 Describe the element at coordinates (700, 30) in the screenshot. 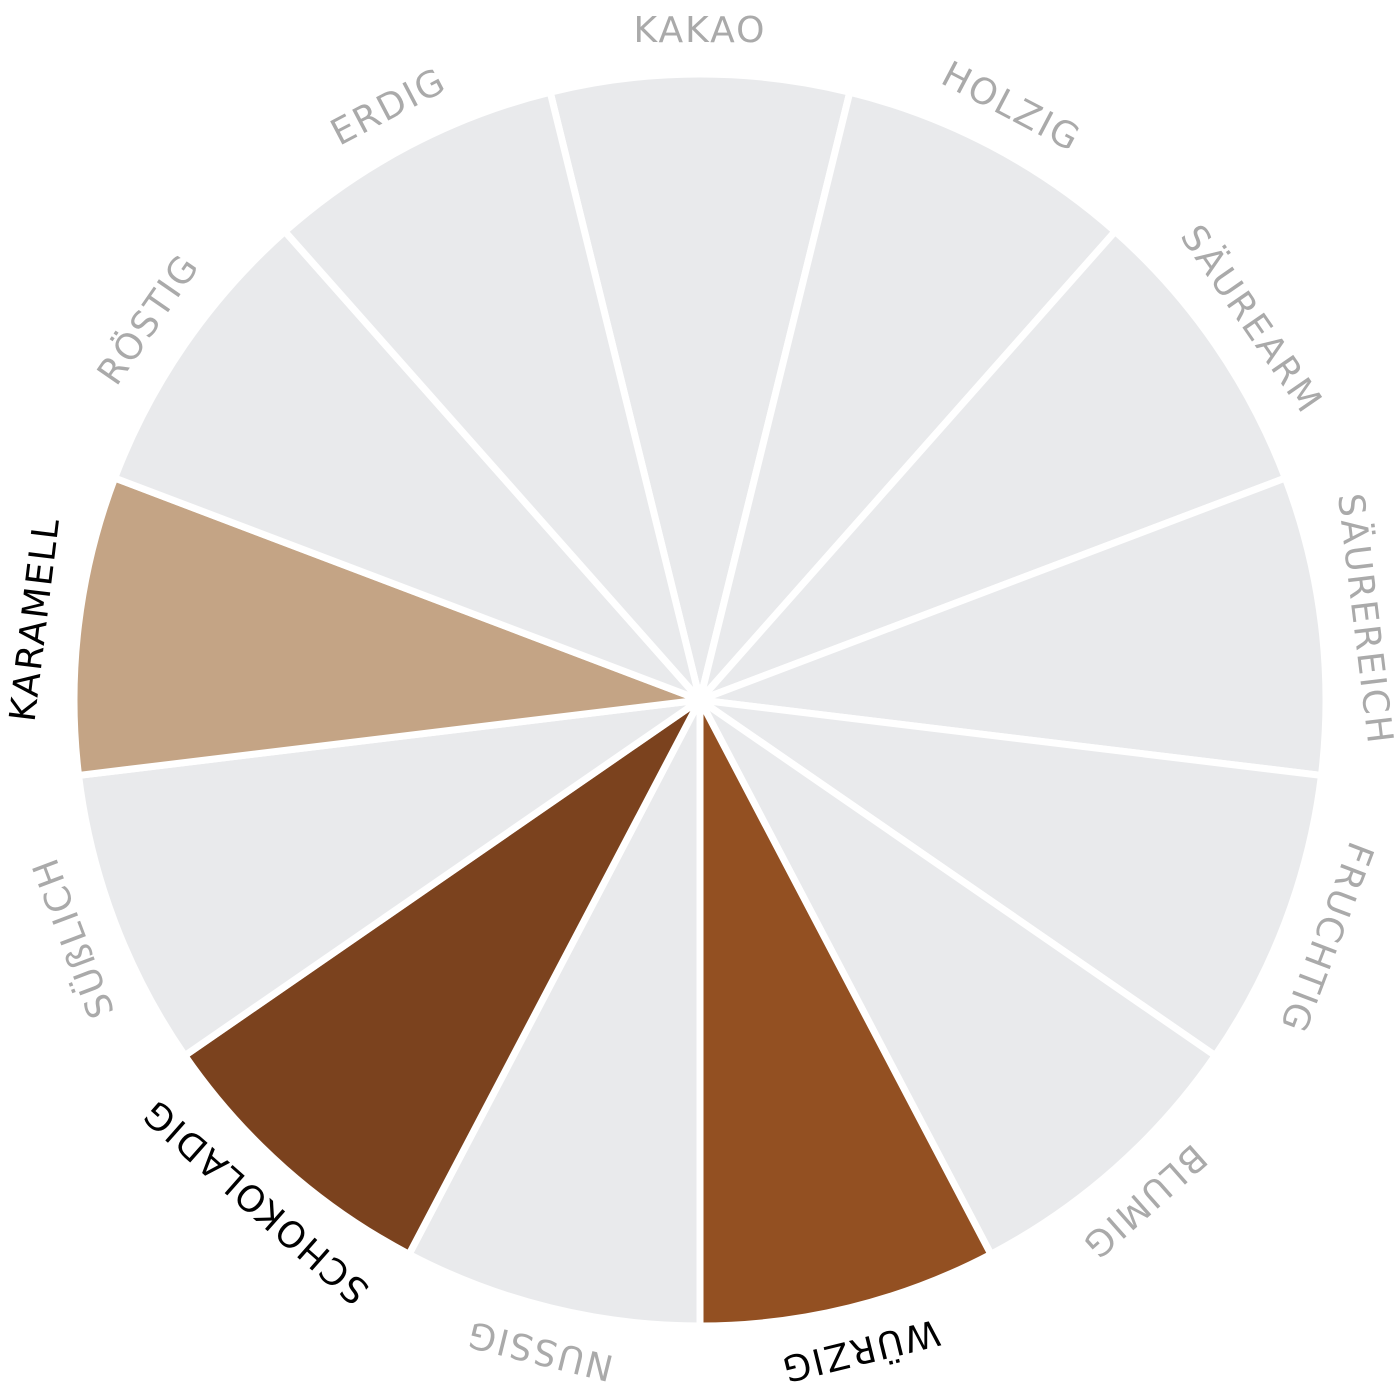

I see `segment-label: KAKAO` at that location.